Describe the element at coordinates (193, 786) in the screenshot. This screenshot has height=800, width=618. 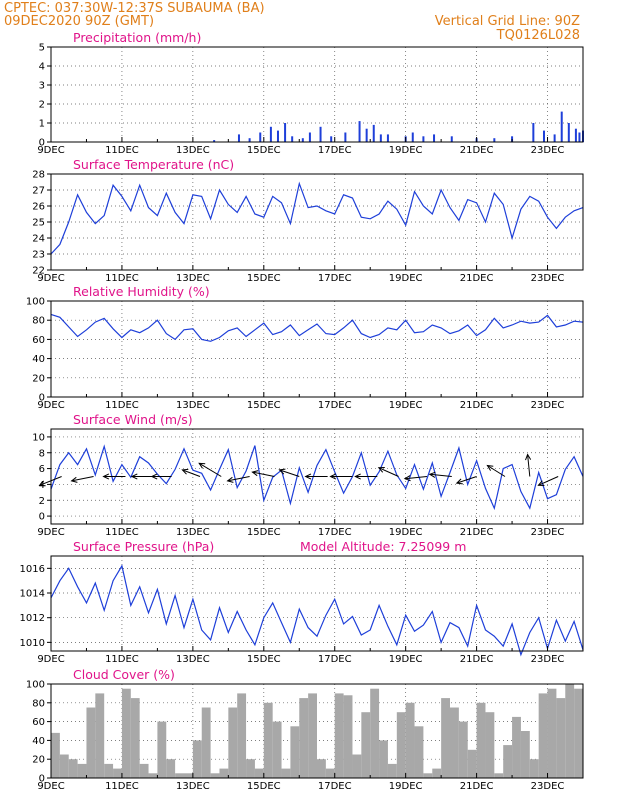
I see `cloud-xtick-label: 13DEC` at that location.